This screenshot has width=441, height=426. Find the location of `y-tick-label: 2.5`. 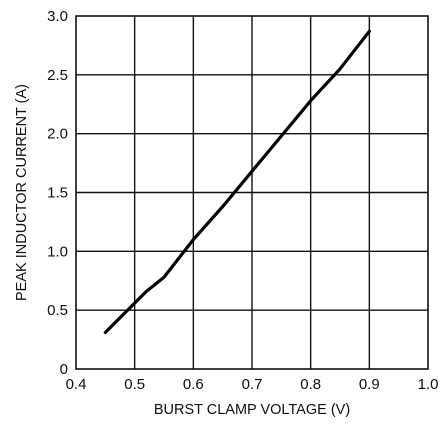

y-tick-label: 2.5 is located at coordinates (57, 75).